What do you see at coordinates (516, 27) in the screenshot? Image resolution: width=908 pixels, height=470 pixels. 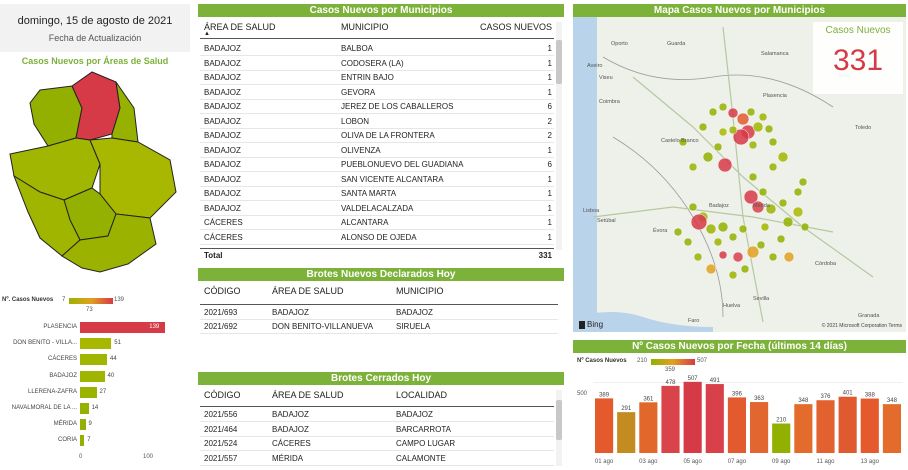 I see `cases-header-casos: CASOS NUEVOS` at bounding box center [516, 27].